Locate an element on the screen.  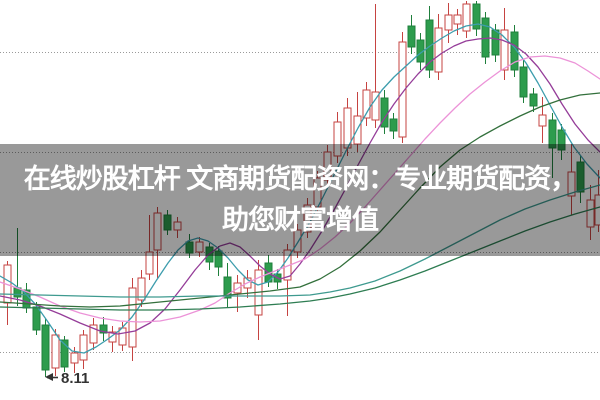
annotation-low-price-label: 8.11 is located at coordinates (75, 378).